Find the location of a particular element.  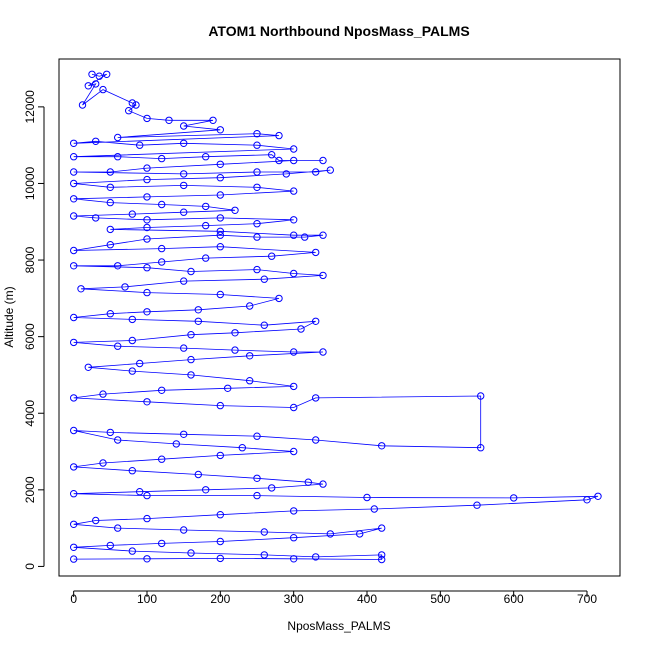

y-tick-label: 6000 is located at coordinates (30, 336).